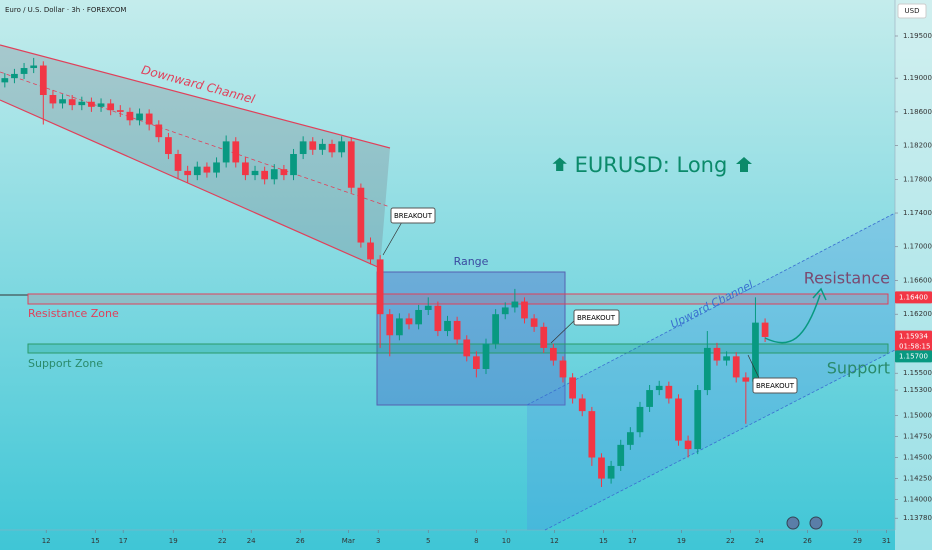 The width and height of the screenshot is (932, 550). What do you see at coordinates (886, 541) in the screenshot?
I see `x-tick-label: 31` at bounding box center [886, 541].